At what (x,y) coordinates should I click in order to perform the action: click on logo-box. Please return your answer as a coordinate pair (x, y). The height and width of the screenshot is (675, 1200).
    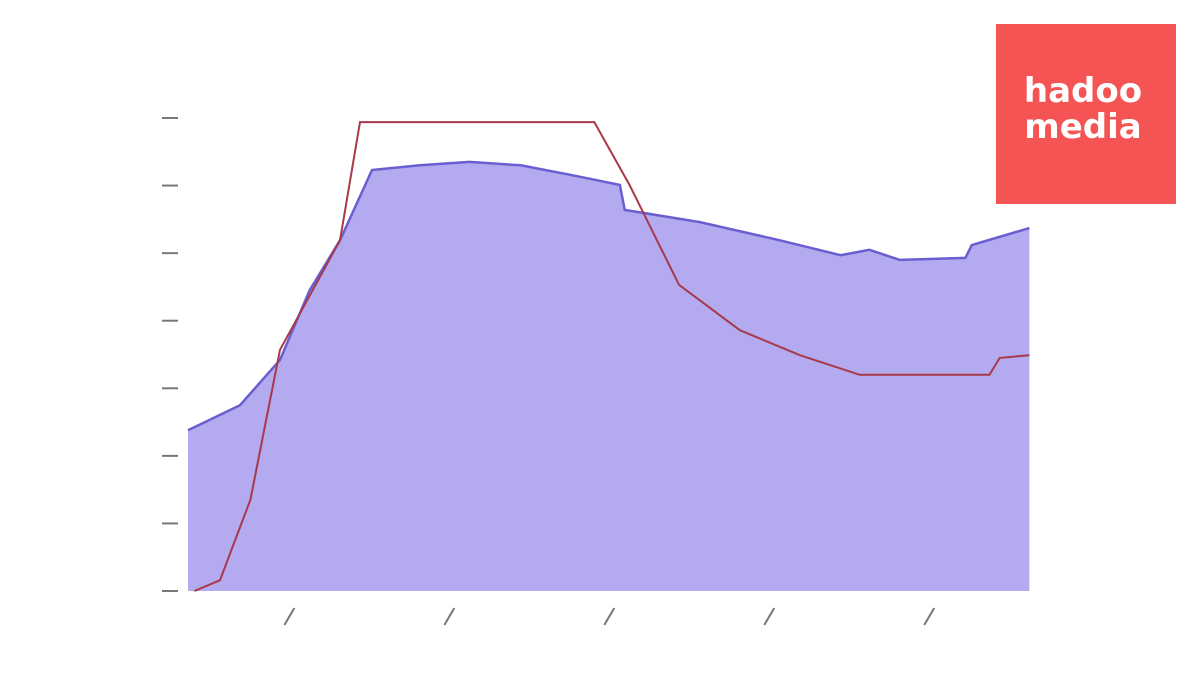
    Looking at the image, I should click on (1086, 114).